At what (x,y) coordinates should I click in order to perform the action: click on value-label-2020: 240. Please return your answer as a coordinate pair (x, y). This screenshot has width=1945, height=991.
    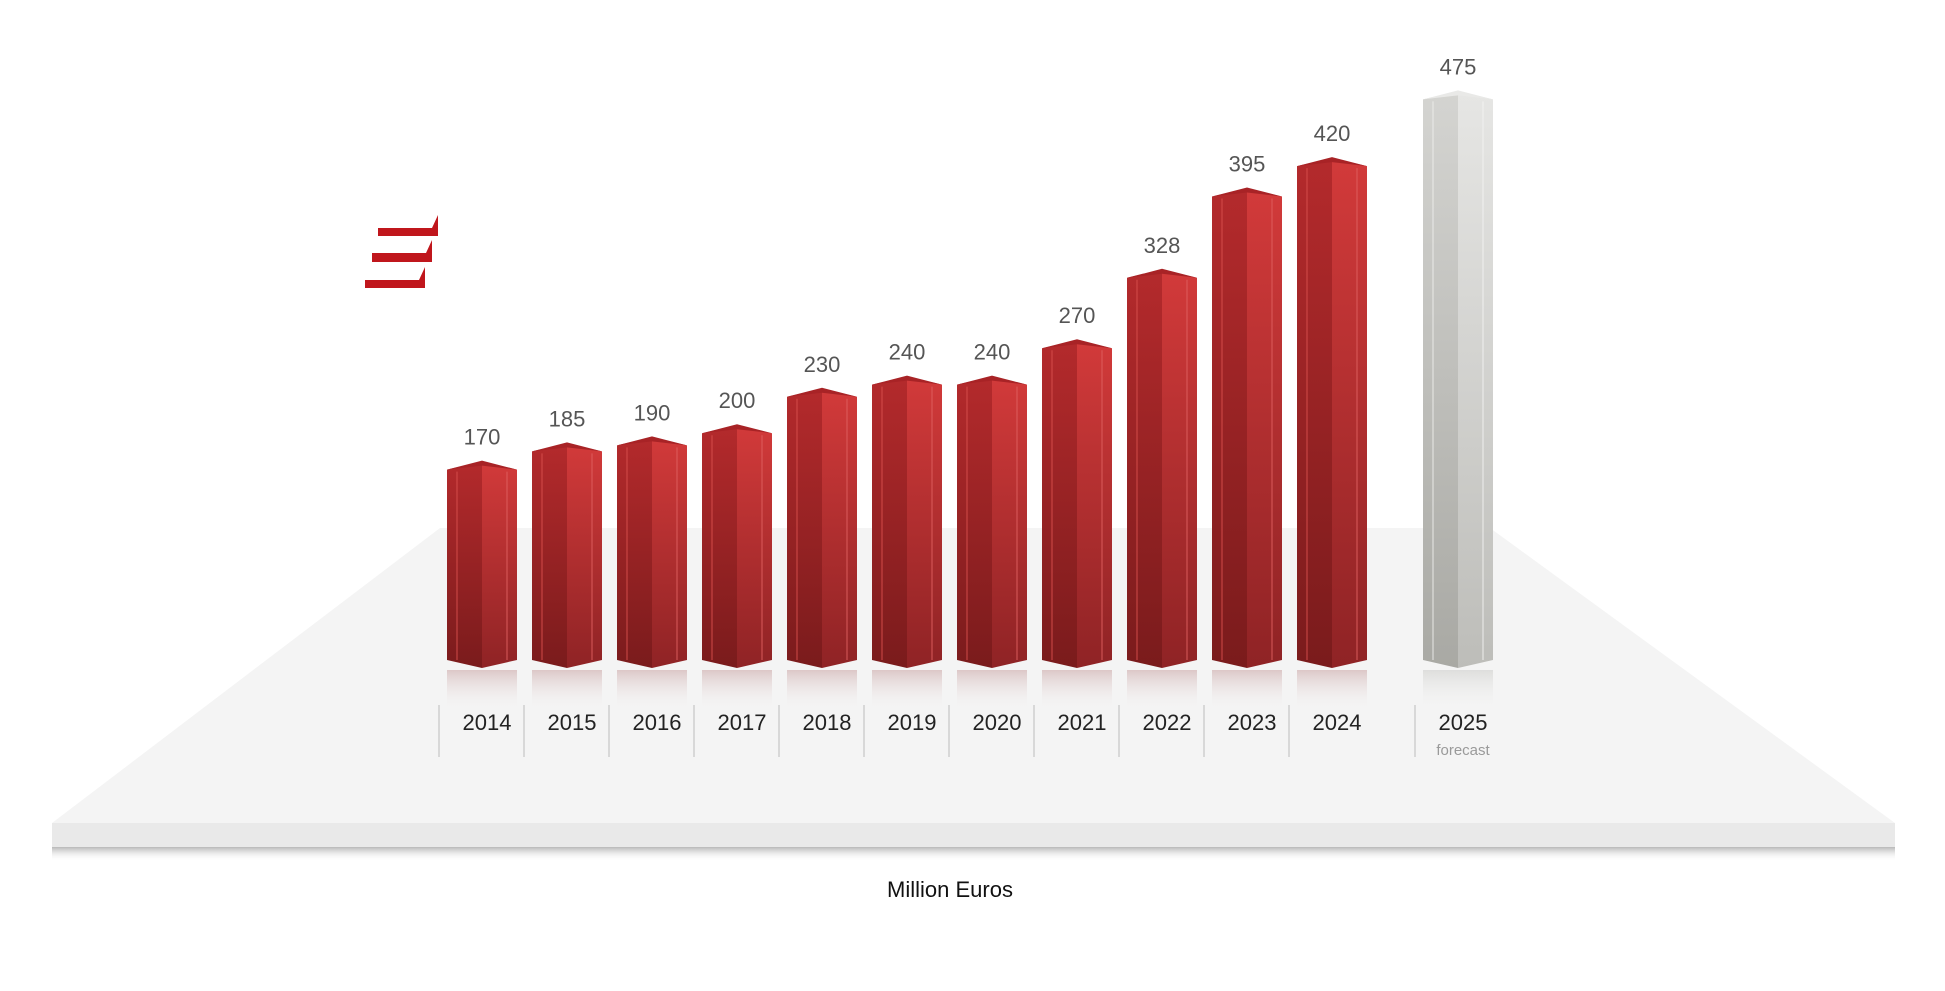
    Looking at the image, I should click on (992, 352).